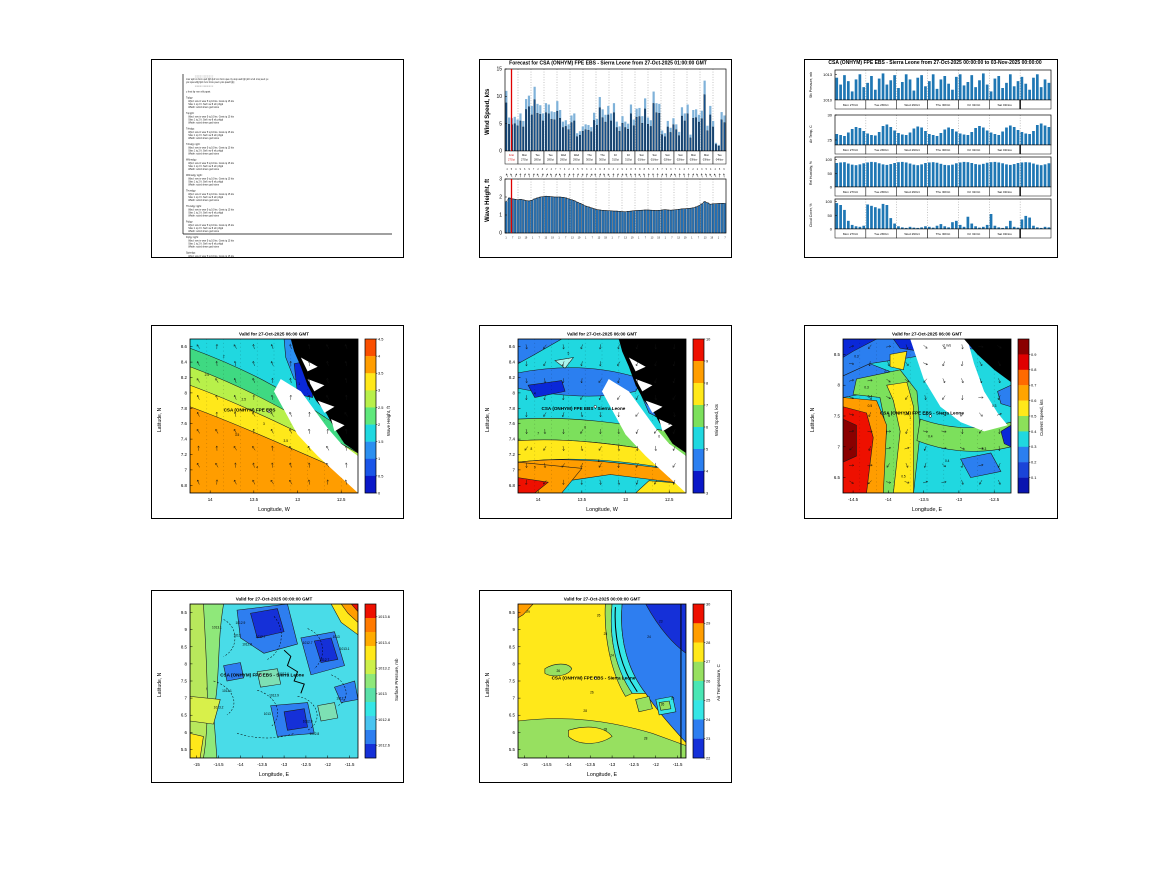 This screenshot has height=875, width=1167. I want to click on day-box-label: Wed, so click(577, 155).